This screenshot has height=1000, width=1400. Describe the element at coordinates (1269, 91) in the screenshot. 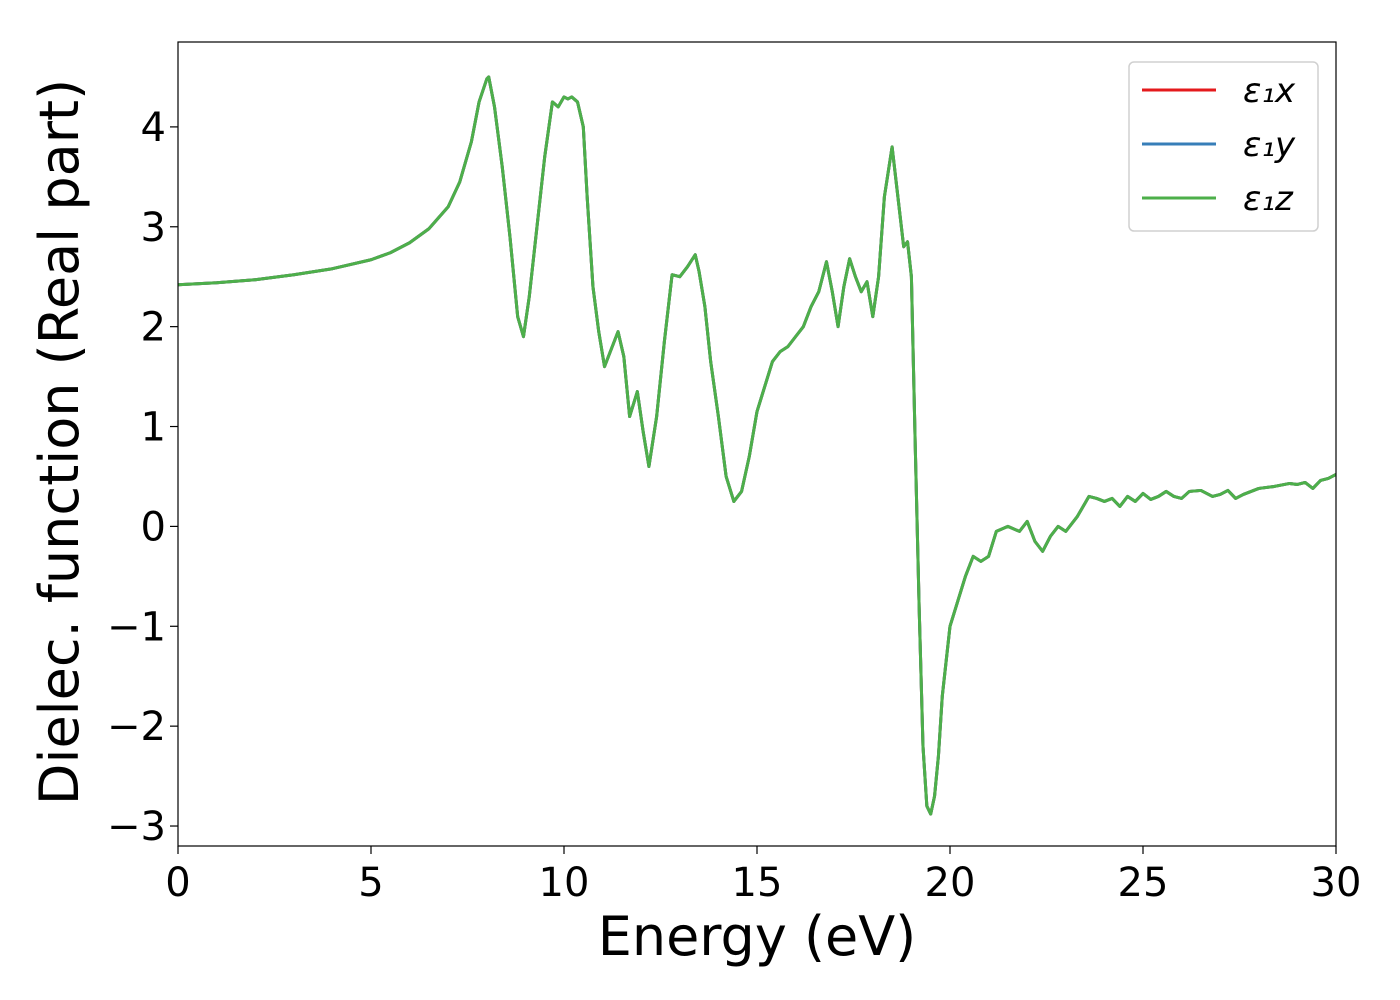

I see `legend-label: ε₁x` at that location.